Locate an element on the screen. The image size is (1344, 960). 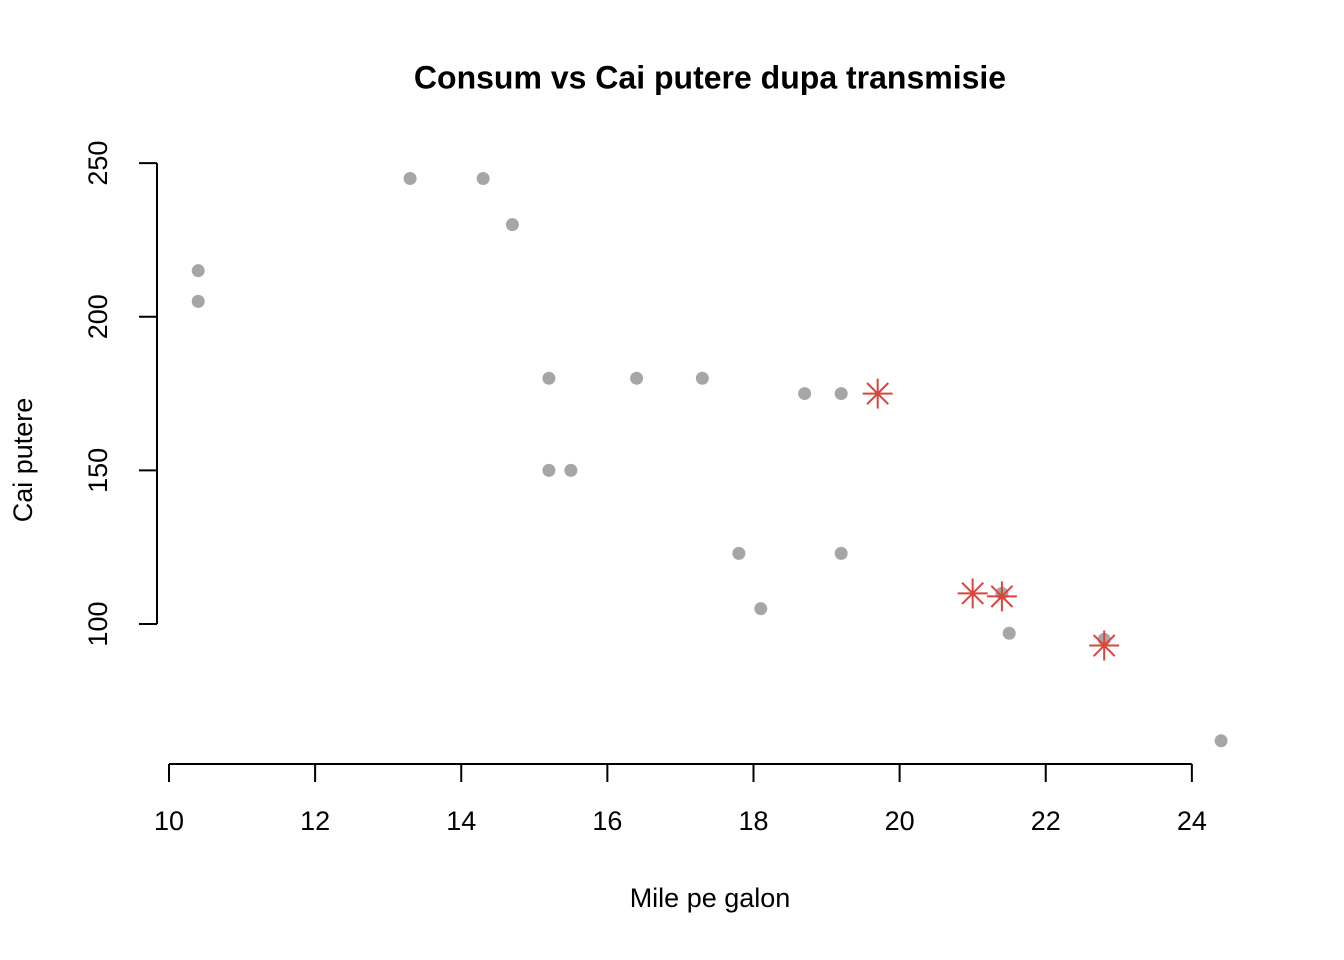
x-tick-label: 12 is located at coordinates (315, 821).